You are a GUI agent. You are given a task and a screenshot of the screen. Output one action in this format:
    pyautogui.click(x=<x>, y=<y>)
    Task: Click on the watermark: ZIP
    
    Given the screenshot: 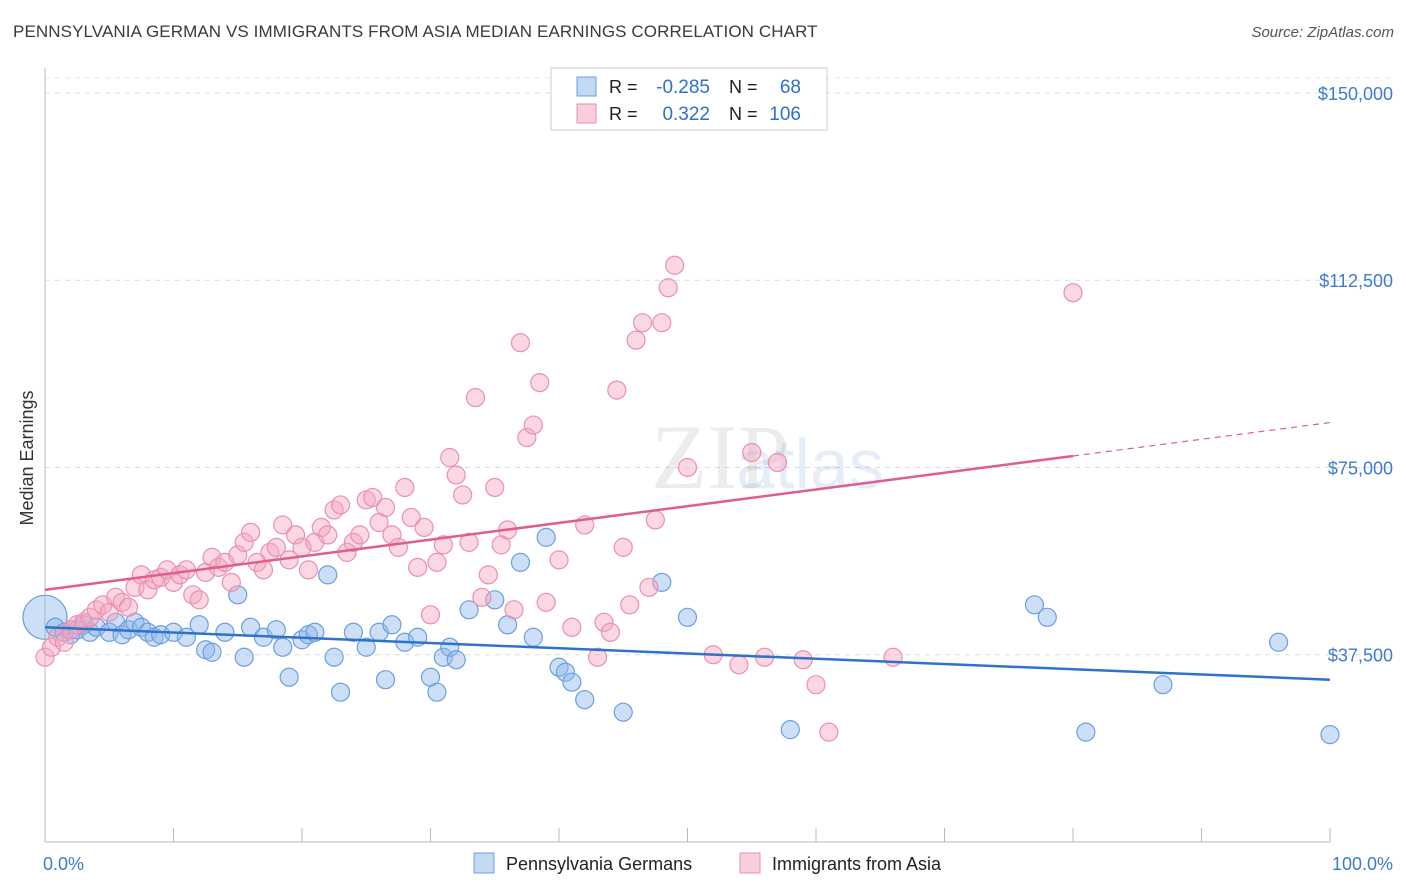 What is the action you would take?
    pyautogui.click(x=720, y=457)
    